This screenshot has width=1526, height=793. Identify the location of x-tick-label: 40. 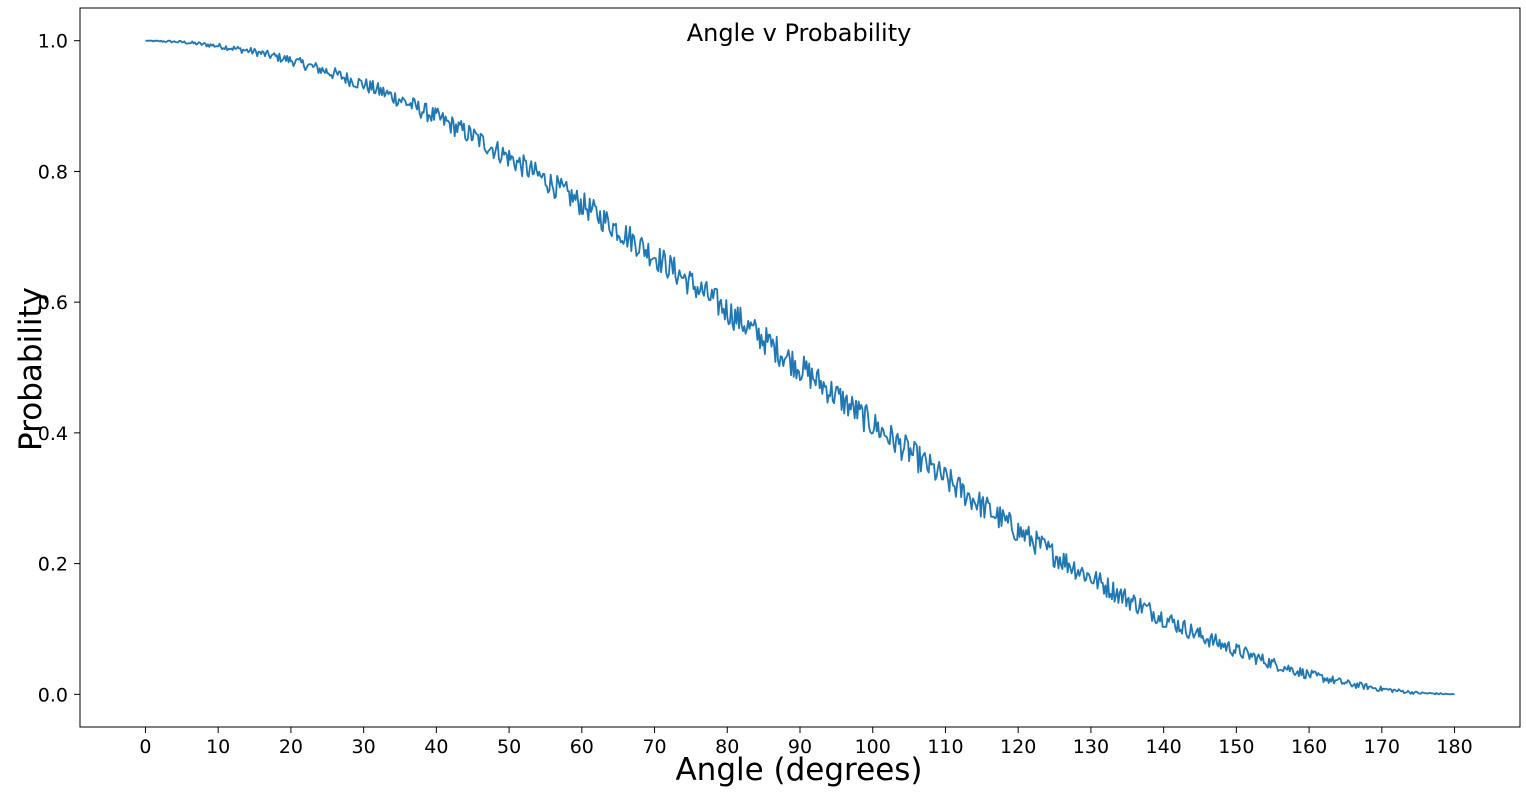
(436, 747).